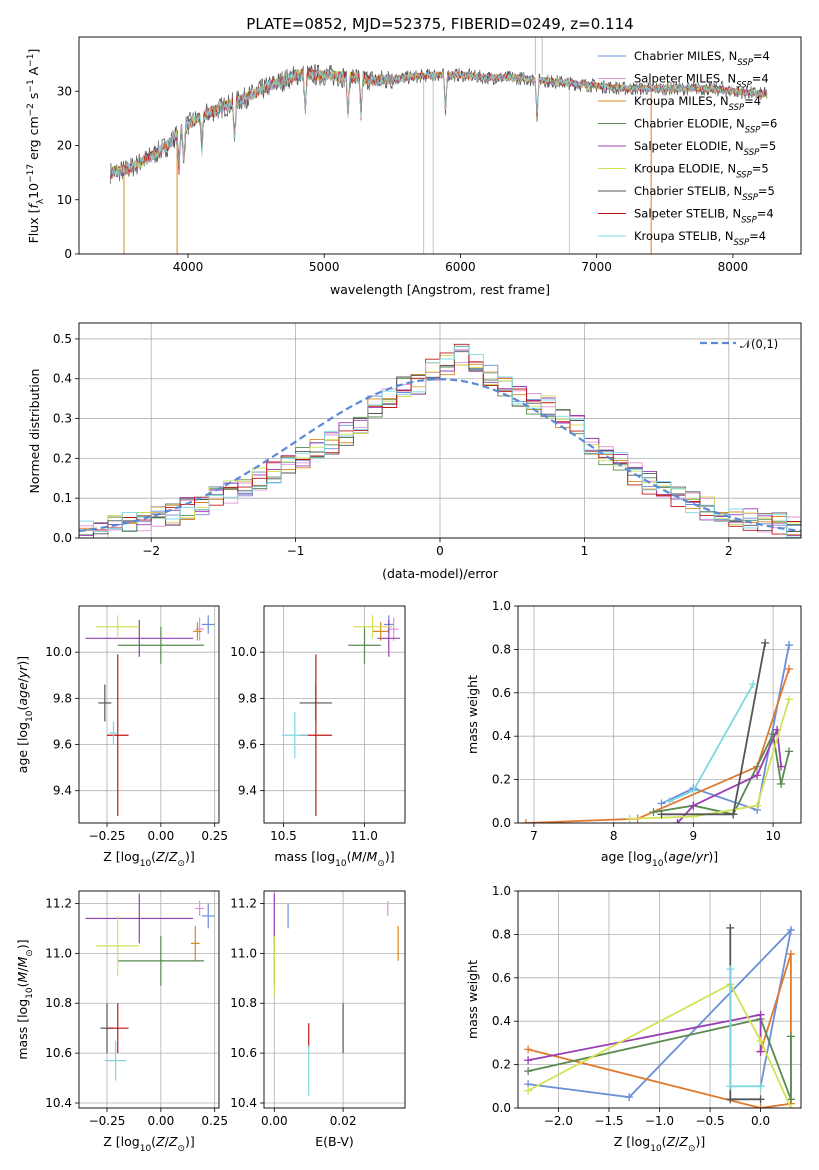  I want to click on x-tick-label: 8000, so click(733, 267).